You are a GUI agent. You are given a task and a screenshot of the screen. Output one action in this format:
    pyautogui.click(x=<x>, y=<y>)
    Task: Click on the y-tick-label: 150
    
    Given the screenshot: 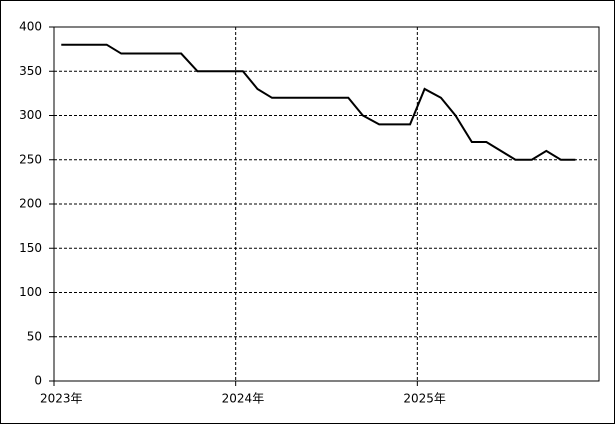 What is the action you would take?
    pyautogui.click(x=30, y=248)
    